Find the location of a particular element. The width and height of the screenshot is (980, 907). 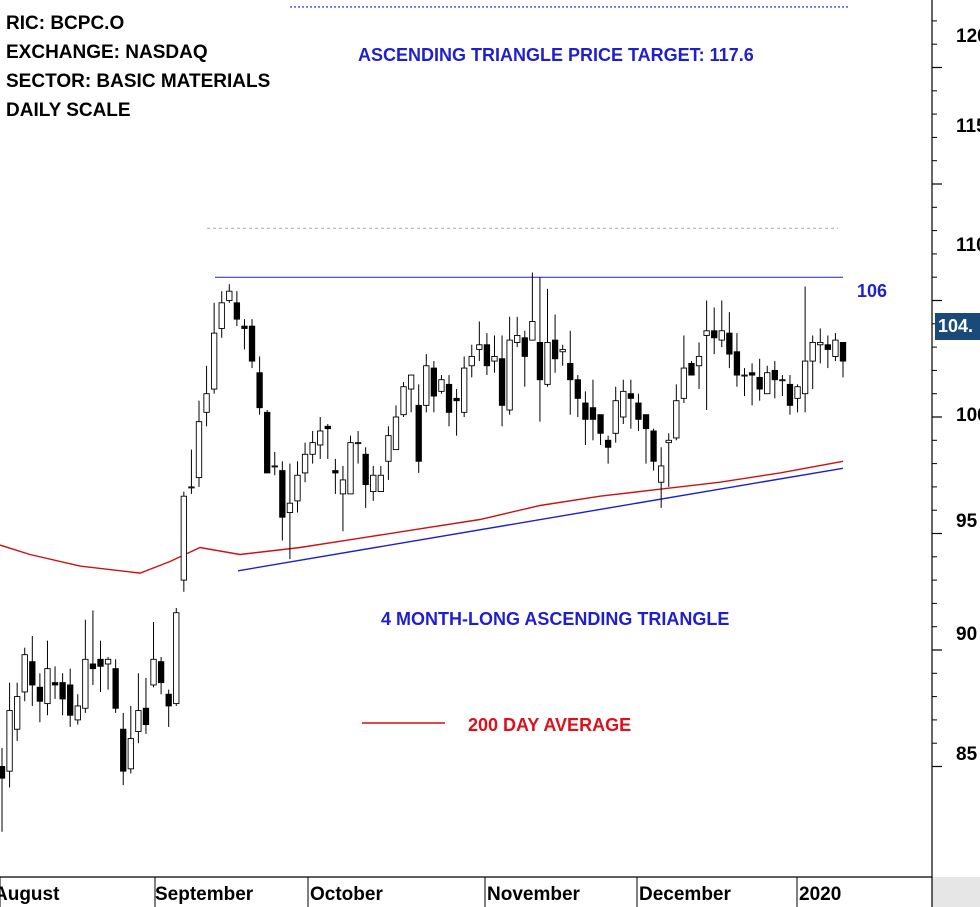

ric-label: RIC: BCPC.O is located at coordinates (65, 23).